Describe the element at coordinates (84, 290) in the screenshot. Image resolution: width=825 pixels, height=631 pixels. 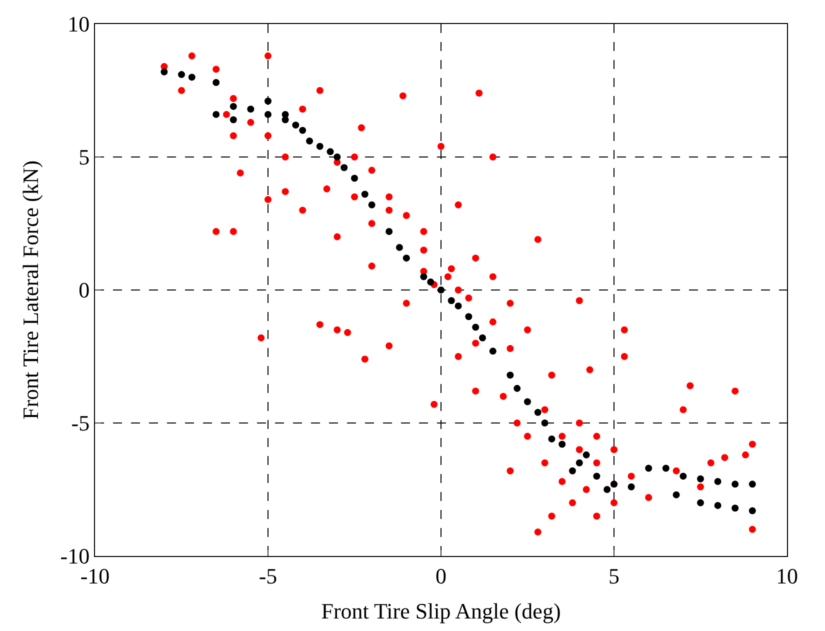
I see `y-tick-label: 0` at that location.